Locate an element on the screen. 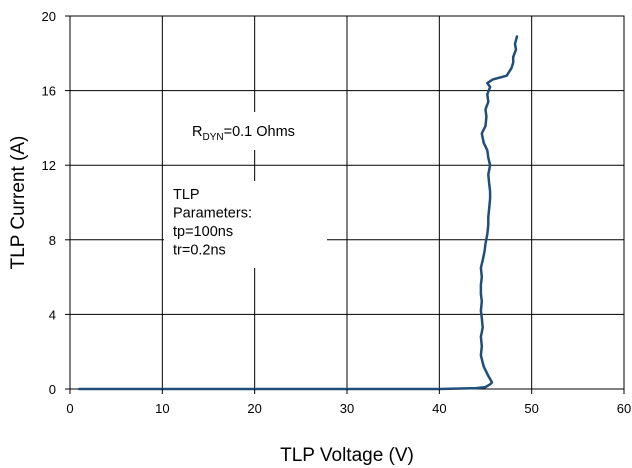  x-tick-label: 40 is located at coordinates (439, 408).